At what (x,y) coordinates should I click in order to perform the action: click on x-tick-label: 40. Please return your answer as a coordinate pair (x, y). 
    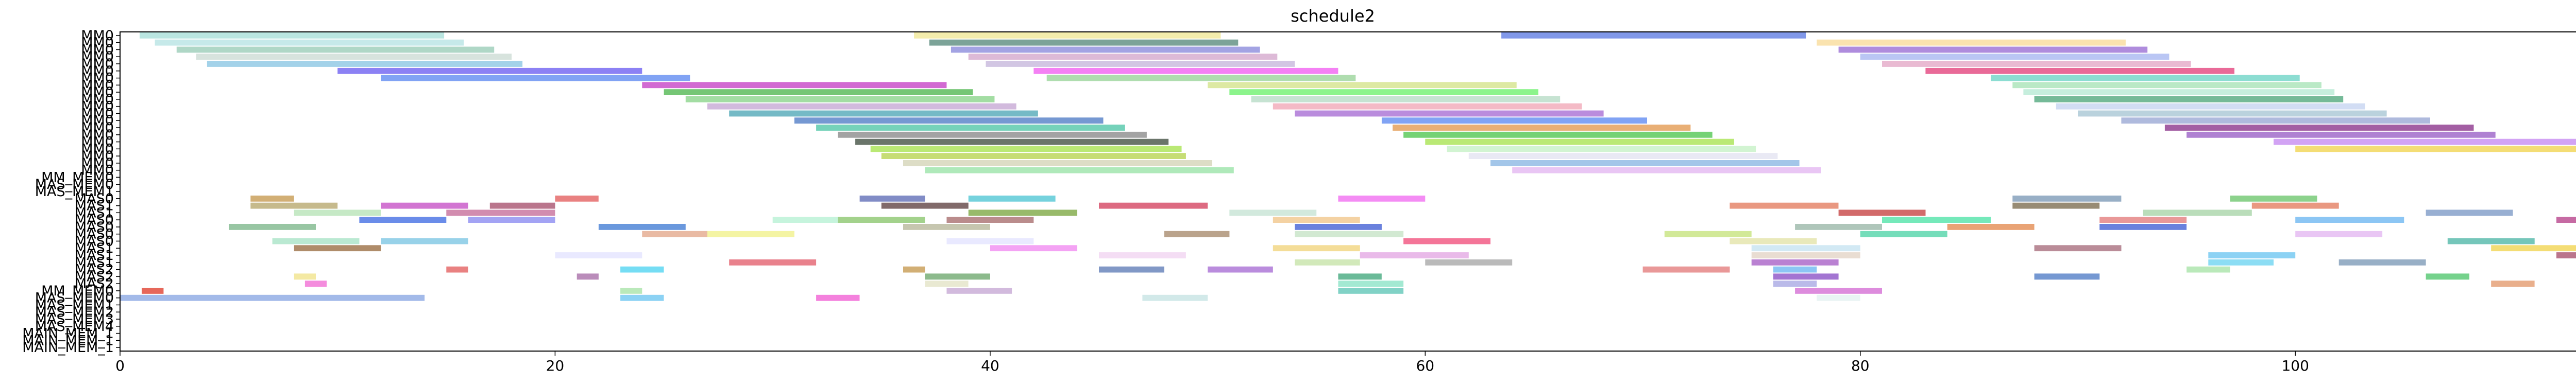
    Looking at the image, I should click on (990, 365).